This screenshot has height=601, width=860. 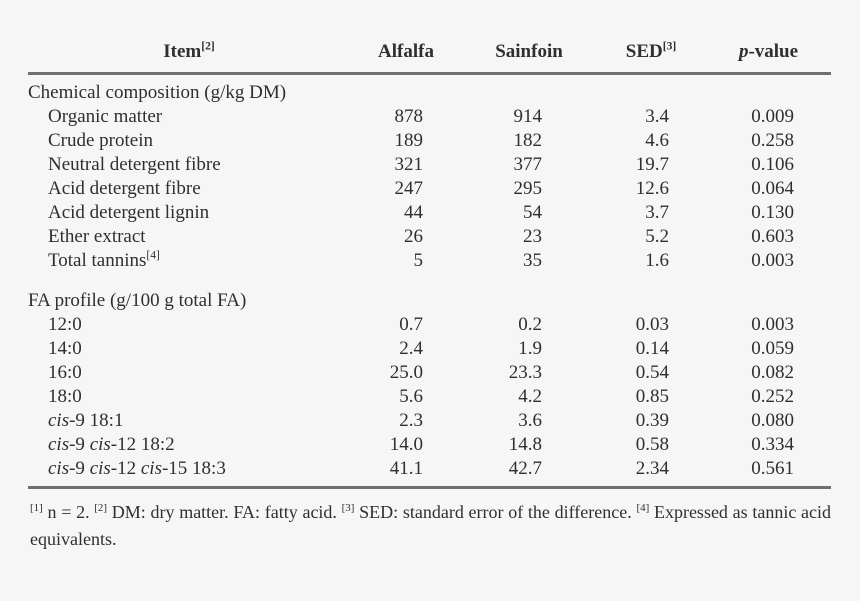 What do you see at coordinates (532, 212) in the screenshot?
I see `value-cell-sainfoin: 54` at bounding box center [532, 212].